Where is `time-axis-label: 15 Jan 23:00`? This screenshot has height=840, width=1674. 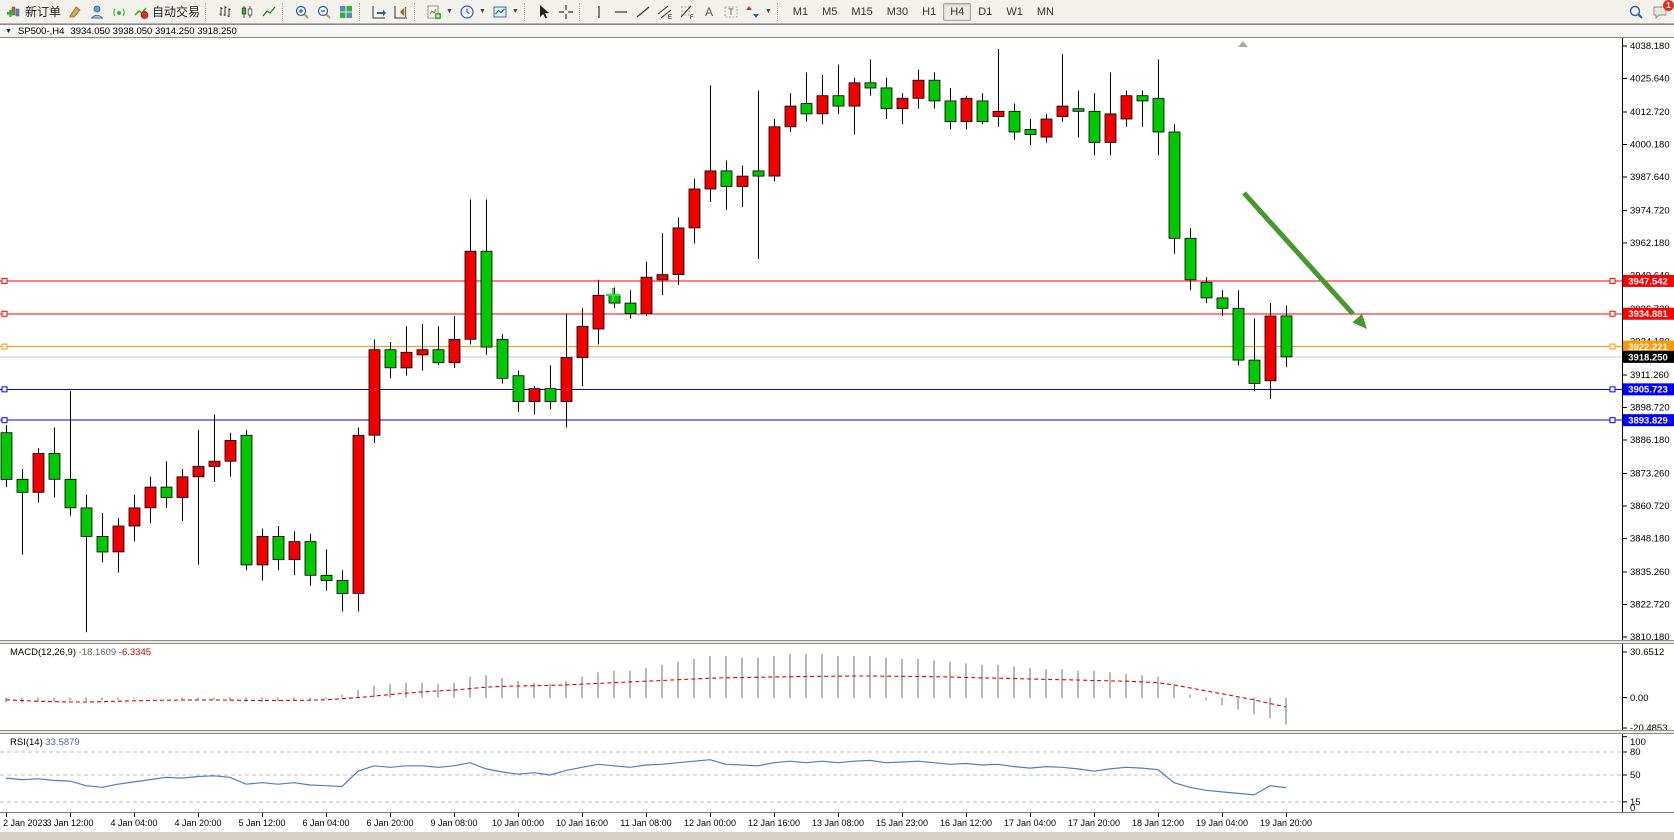 time-axis-label: 15 Jan 23:00 is located at coordinates (902, 823).